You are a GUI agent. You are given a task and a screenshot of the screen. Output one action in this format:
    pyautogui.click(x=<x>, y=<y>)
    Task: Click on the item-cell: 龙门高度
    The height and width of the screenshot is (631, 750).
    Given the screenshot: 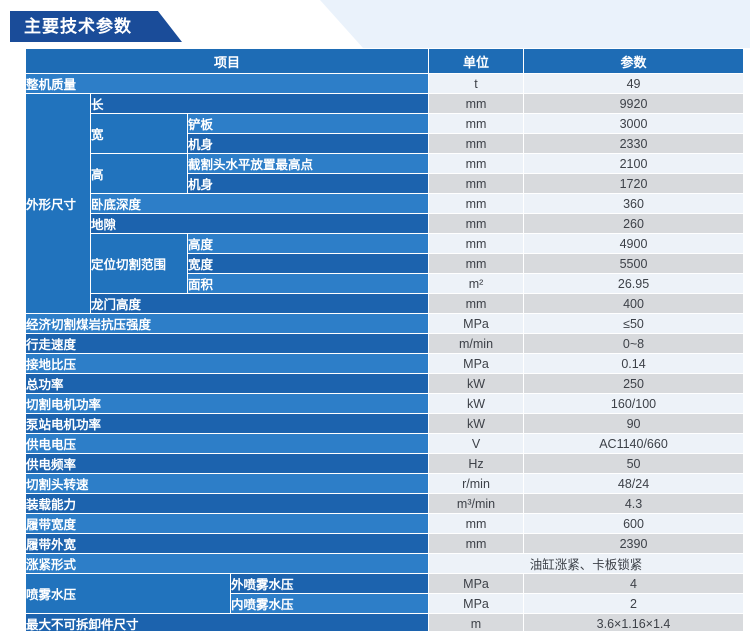 What is the action you would take?
    pyautogui.click(x=259, y=303)
    